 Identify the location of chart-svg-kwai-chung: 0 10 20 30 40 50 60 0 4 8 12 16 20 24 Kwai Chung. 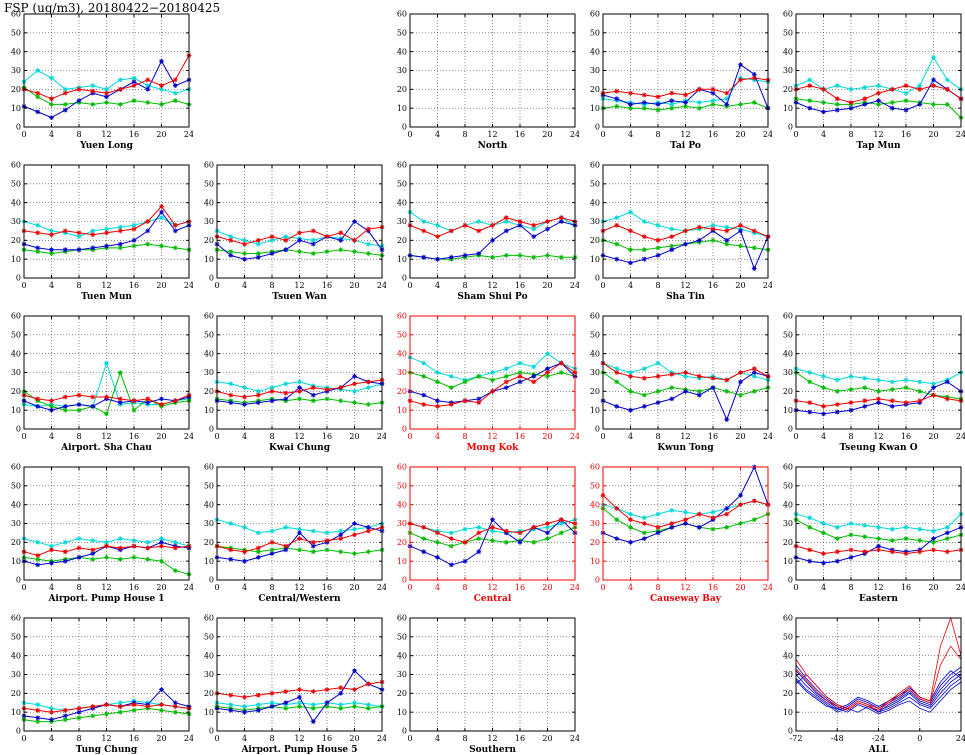
(295, 382).